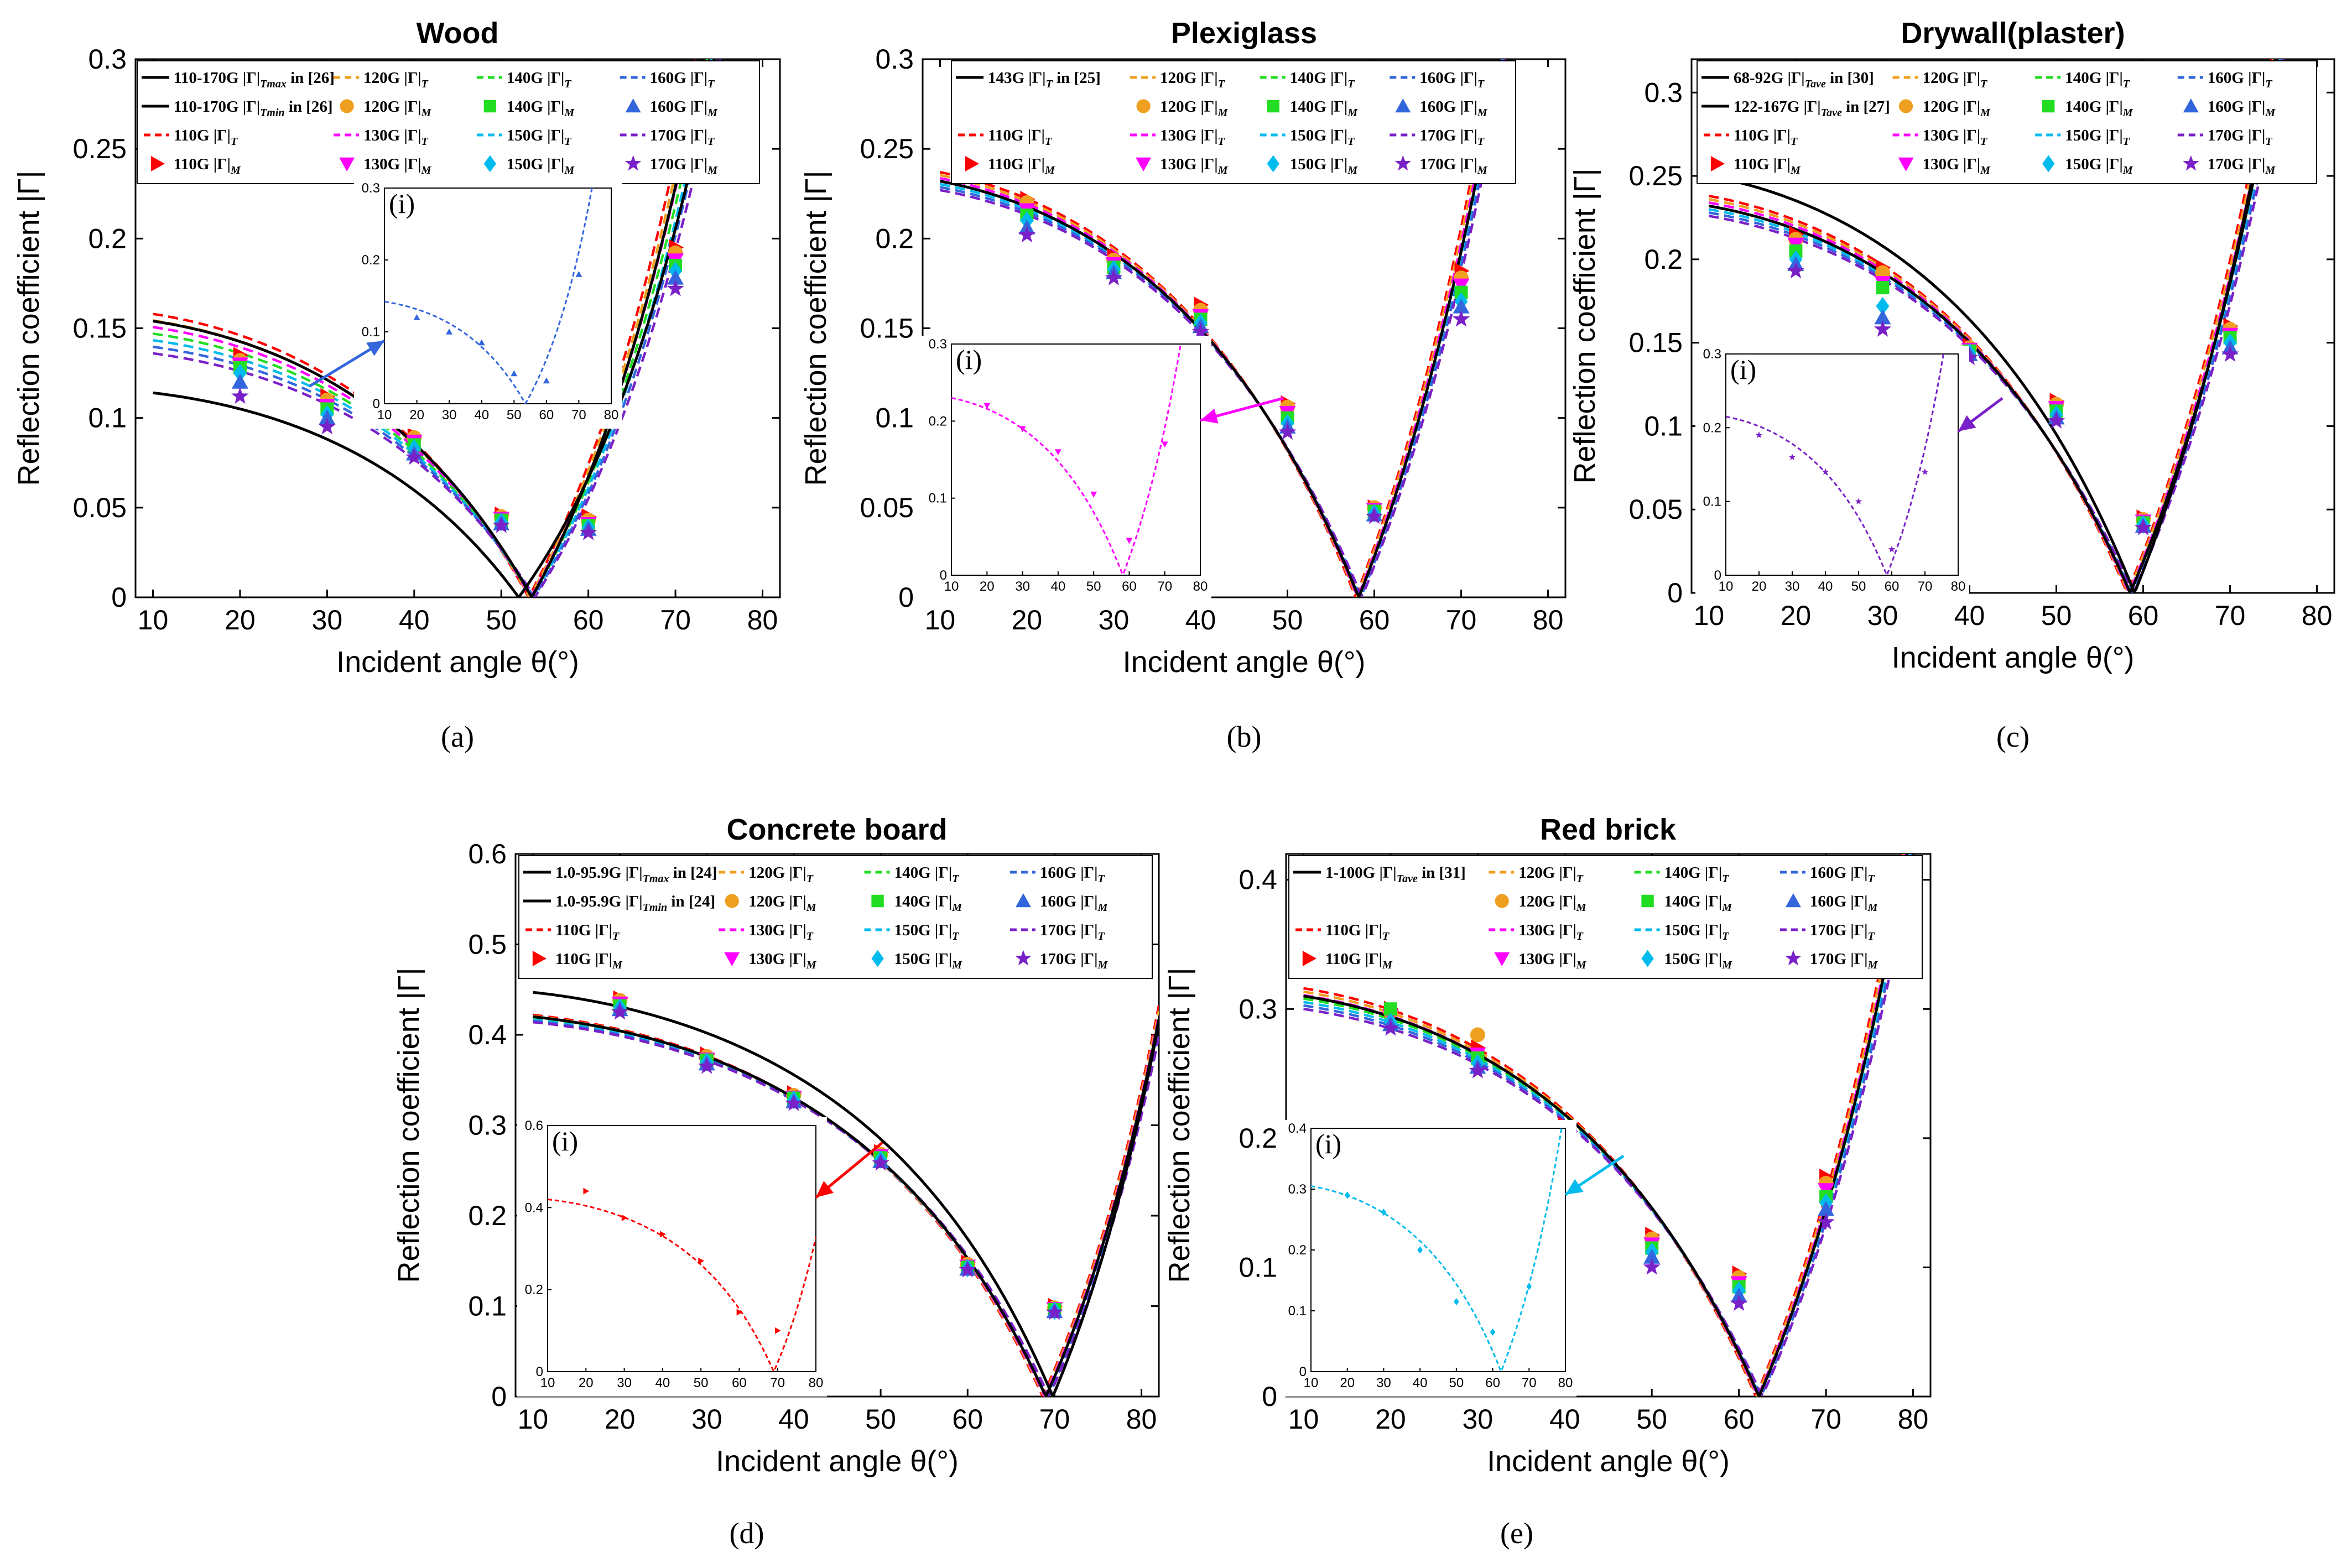  Describe the element at coordinates (1437, 137) in the screenshot. I see `legend-entry: 170G |Γ|T` at that location.